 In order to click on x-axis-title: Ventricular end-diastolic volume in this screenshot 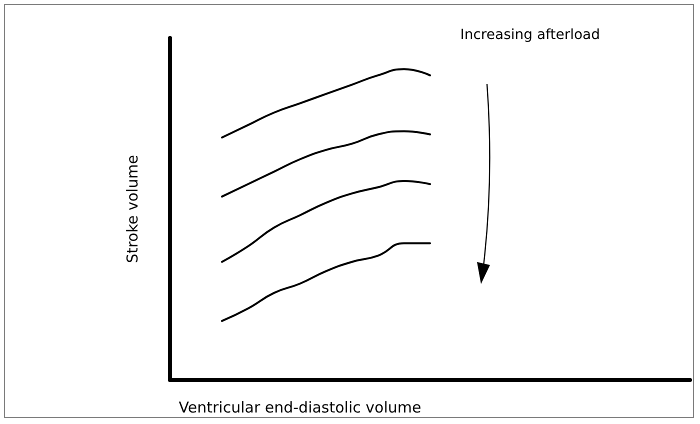, I will do `click(300, 407)`.